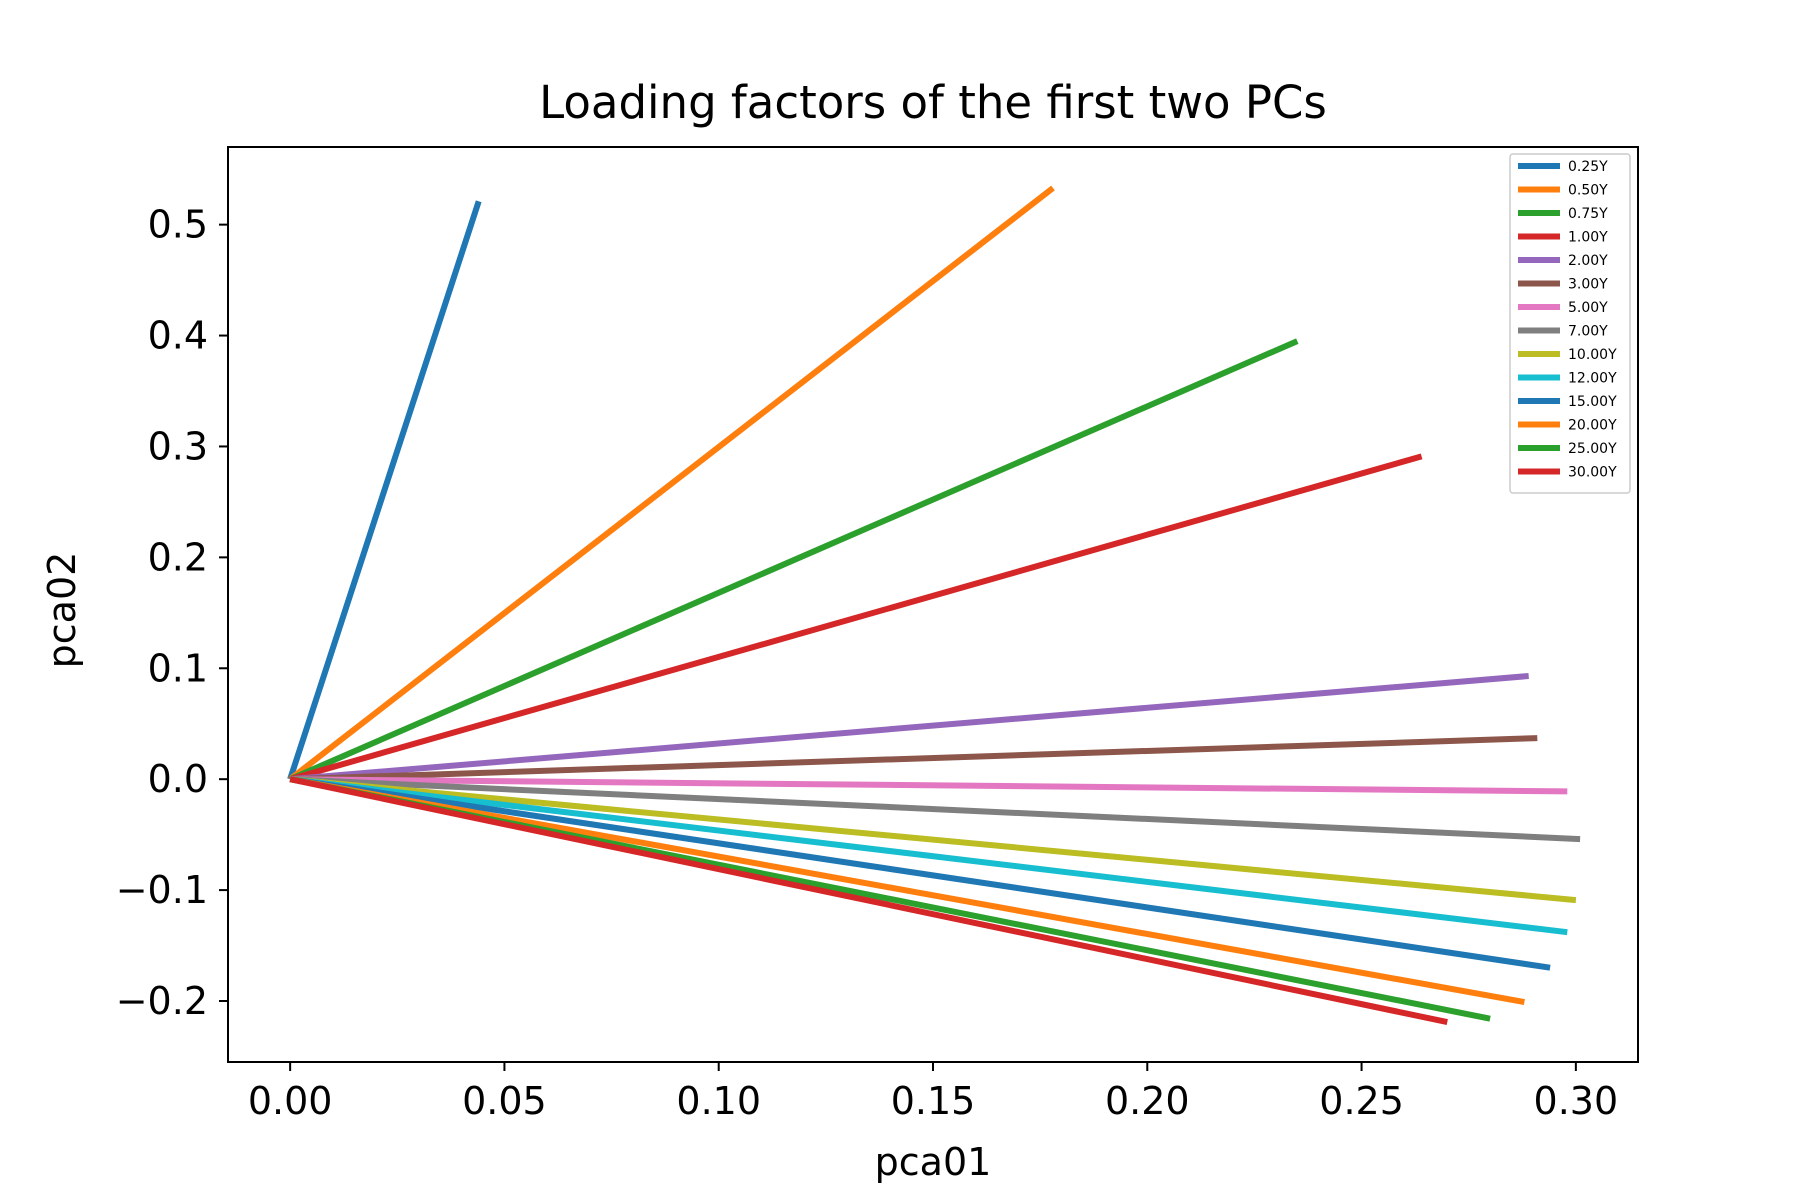  What do you see at coordinates (504, 1101) in the screenshot?
I see `x-tick-label: 0.05` at bounding box center [504, 1101].